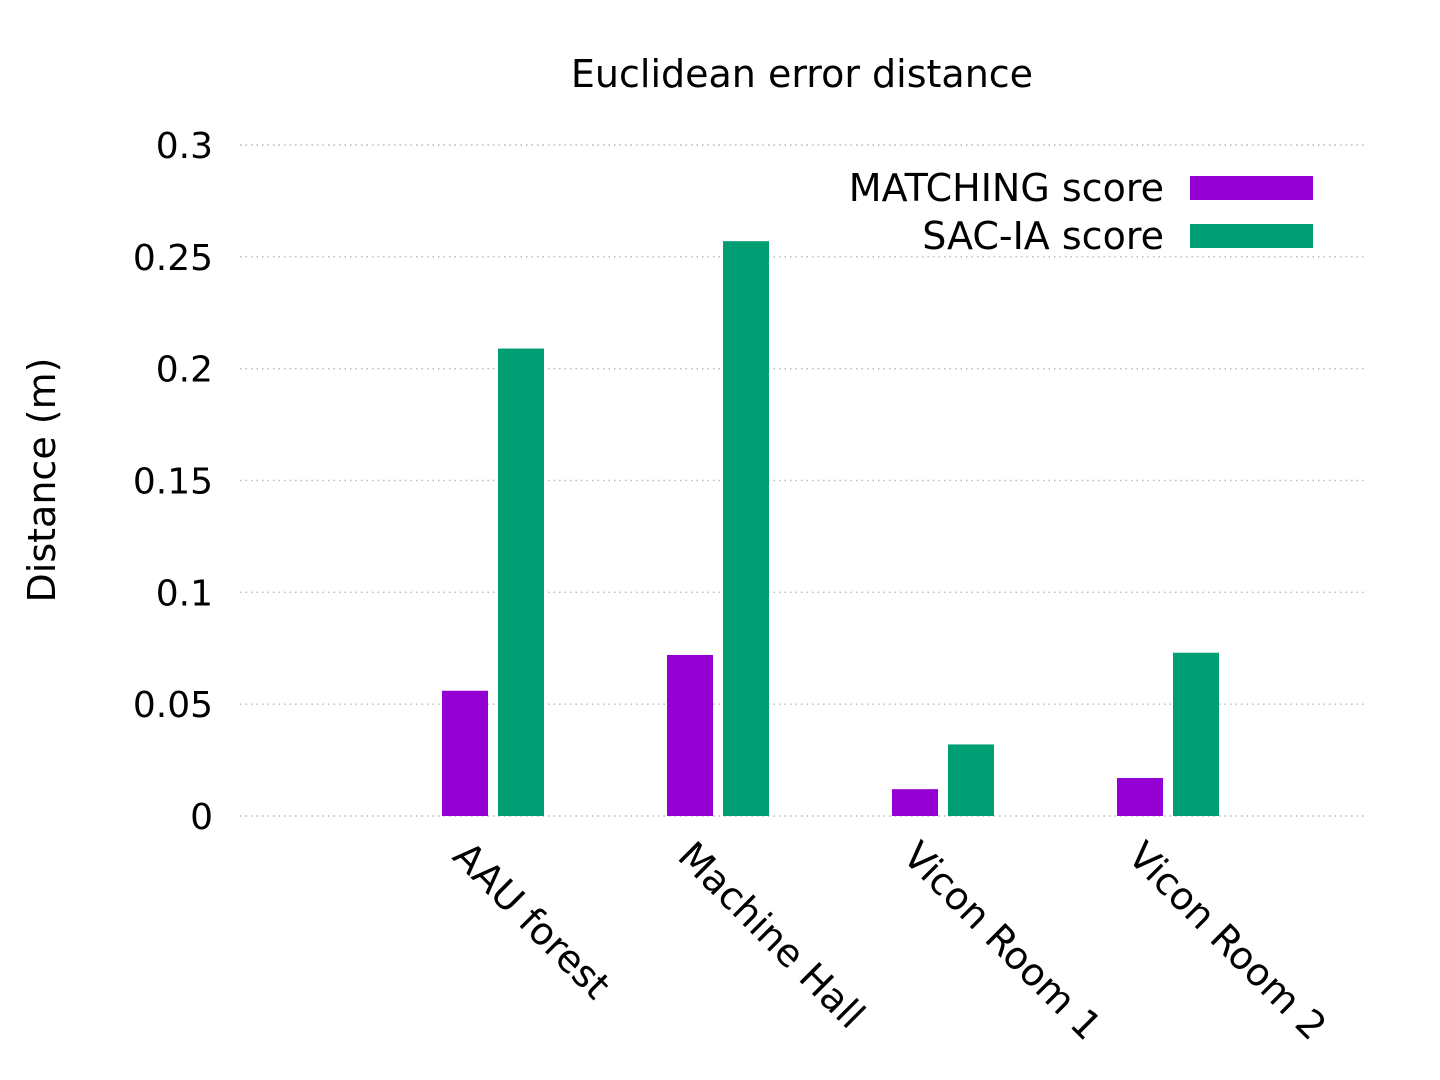  What do you see at coordinates (184, 593) in the screenshot?
I see `y-tick-label: 0.1` at bounding box center [184, 593].